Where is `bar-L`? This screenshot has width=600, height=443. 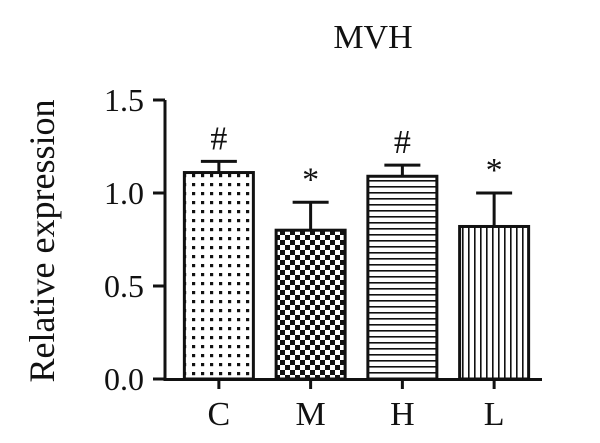
bar-L is located at coordinates (494, 302).